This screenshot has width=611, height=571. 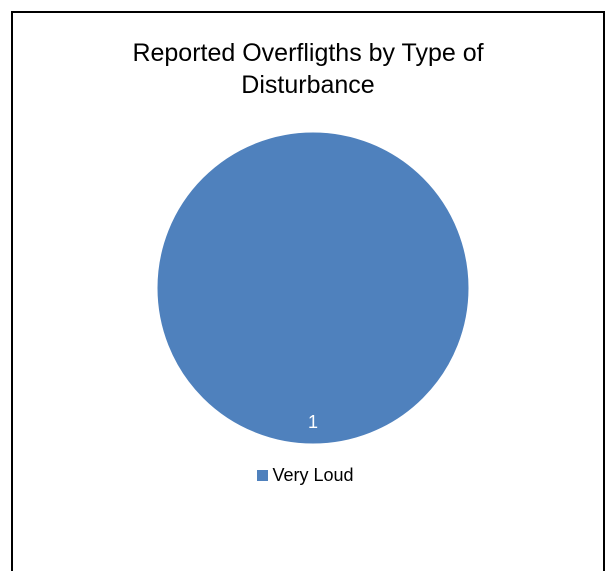 I want to click on chart-title-line-2: Disturbance, so click(x=308, y=85).